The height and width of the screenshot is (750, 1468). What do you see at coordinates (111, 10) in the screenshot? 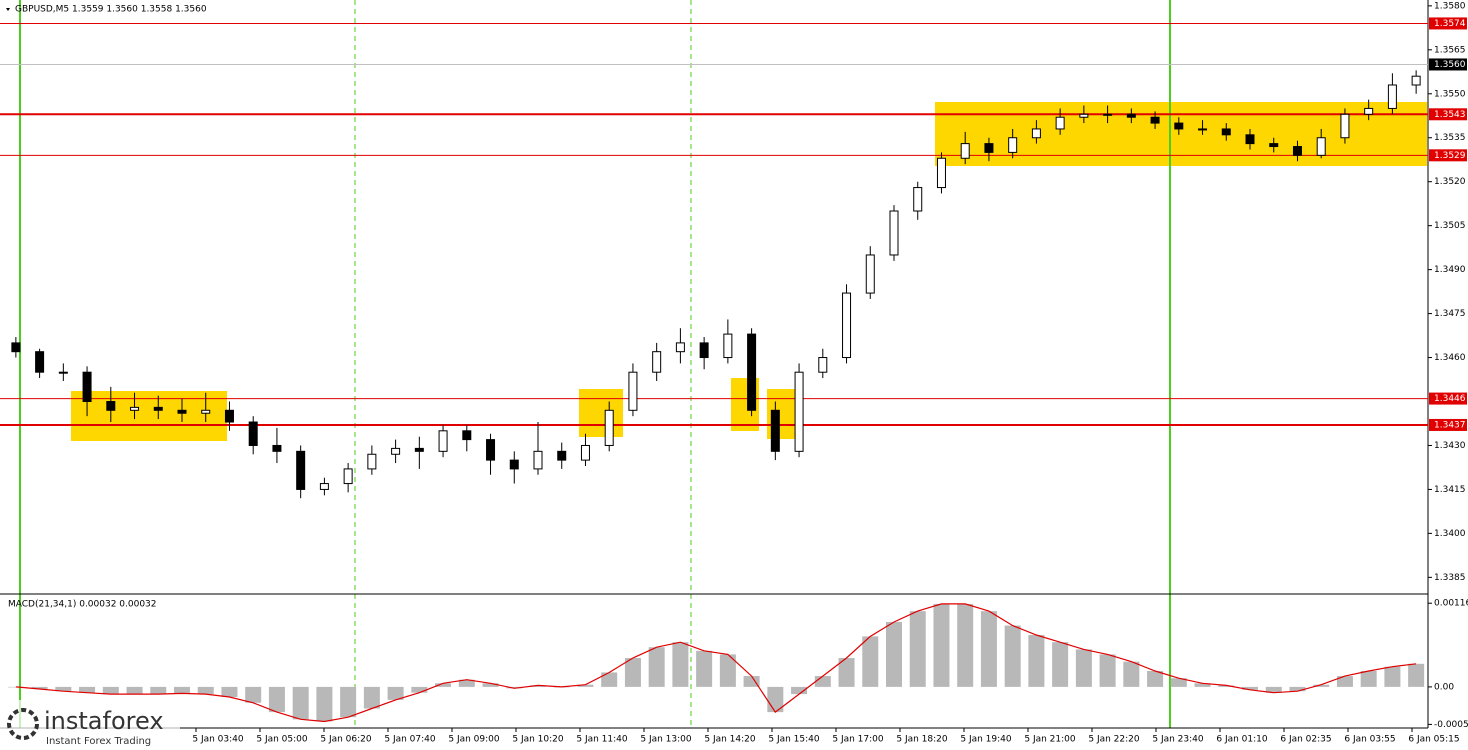
I see `chart-title: GBPUSD,M5 1.3559 1.3560 1.3558 1.3560` at bounding box center [111, 10].